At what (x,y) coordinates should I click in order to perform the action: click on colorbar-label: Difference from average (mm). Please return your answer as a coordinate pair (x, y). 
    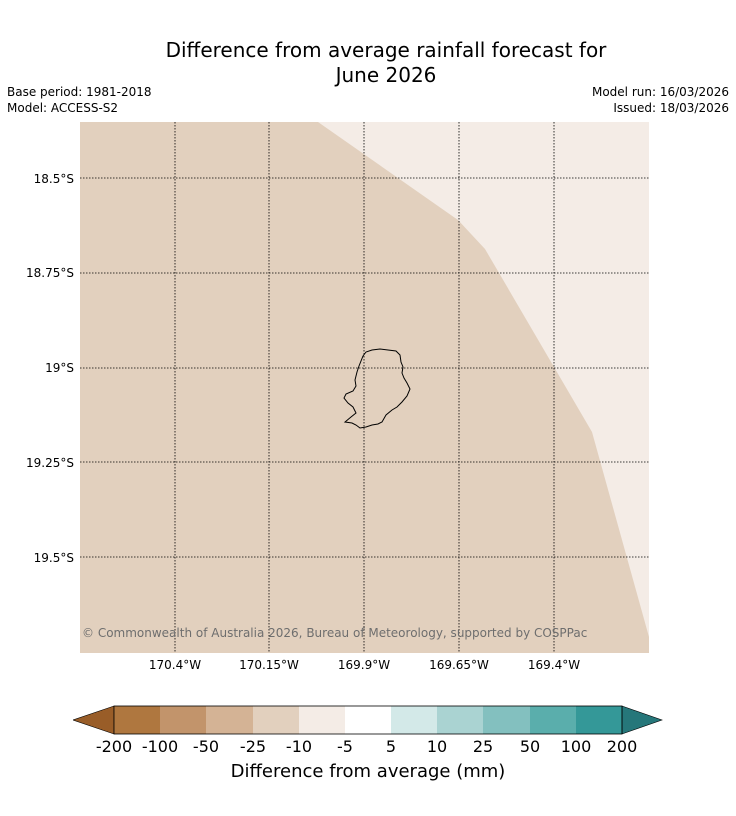
    Looking at the image, I should click on (368, 771).